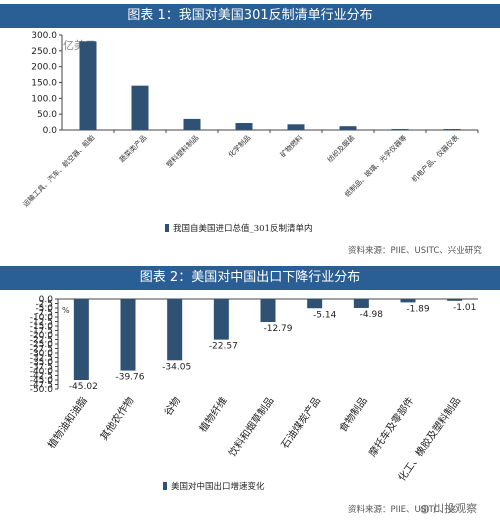 This screenshot has height=527, width=500. I want to click on chart1-category-label: 矿物燃料, so click(291, 146).